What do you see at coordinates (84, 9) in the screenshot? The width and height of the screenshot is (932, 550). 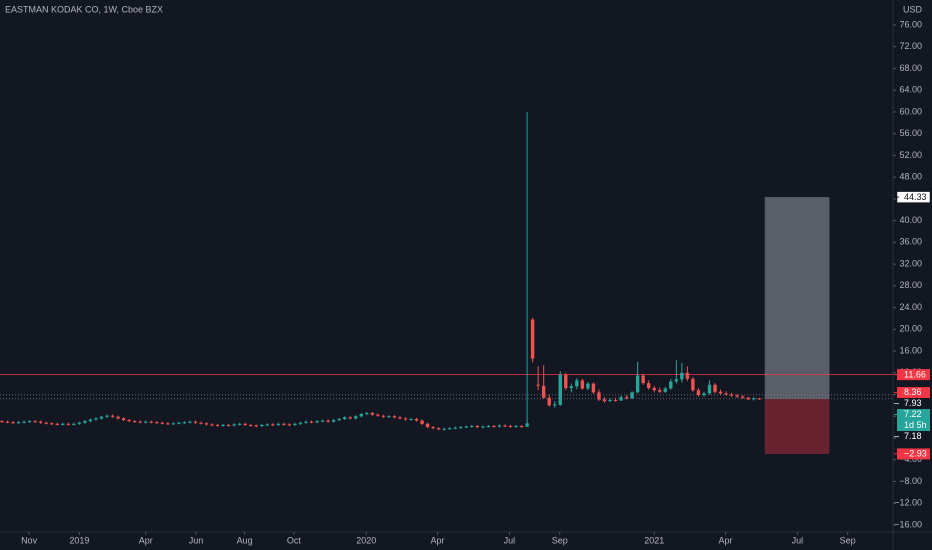 I see `chart-title: EASTMAN KODAK CO, 1W, Cboe BZX` at bounding box center [84, 9].